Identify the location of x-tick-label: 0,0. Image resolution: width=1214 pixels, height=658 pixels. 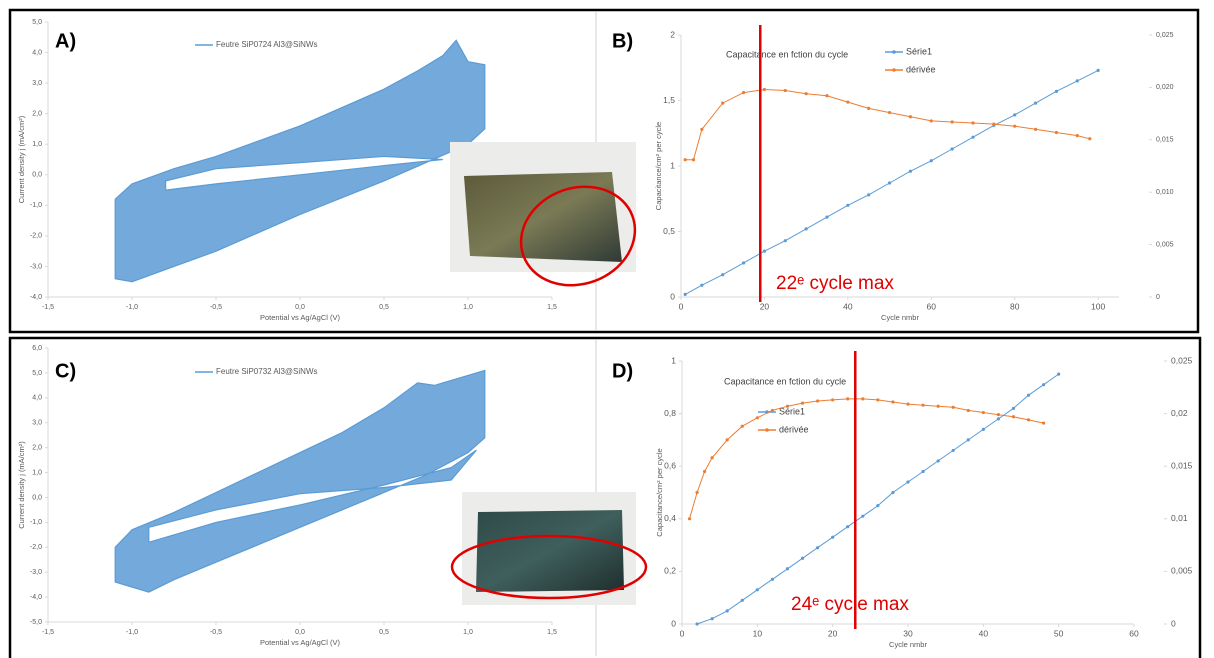
(300, 307).